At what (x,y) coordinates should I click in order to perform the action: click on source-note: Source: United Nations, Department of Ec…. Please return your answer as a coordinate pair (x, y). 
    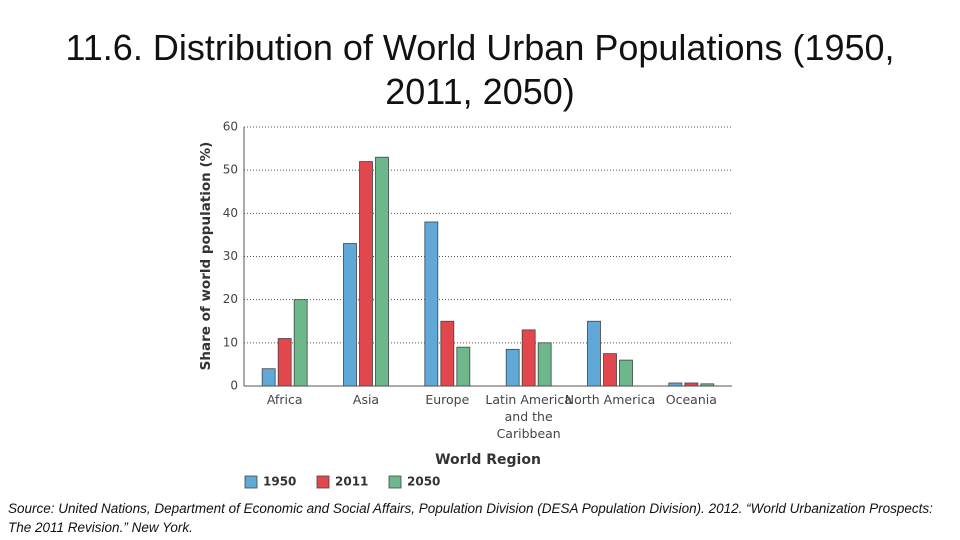
    Looking at the image, I should click on (470, 518).